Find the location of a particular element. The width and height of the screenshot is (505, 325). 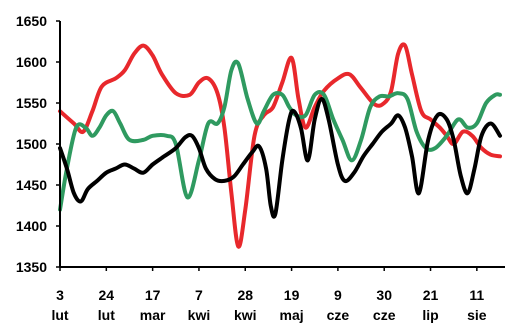

y-tick-label: 1350 is located at coordinates (31, 267).